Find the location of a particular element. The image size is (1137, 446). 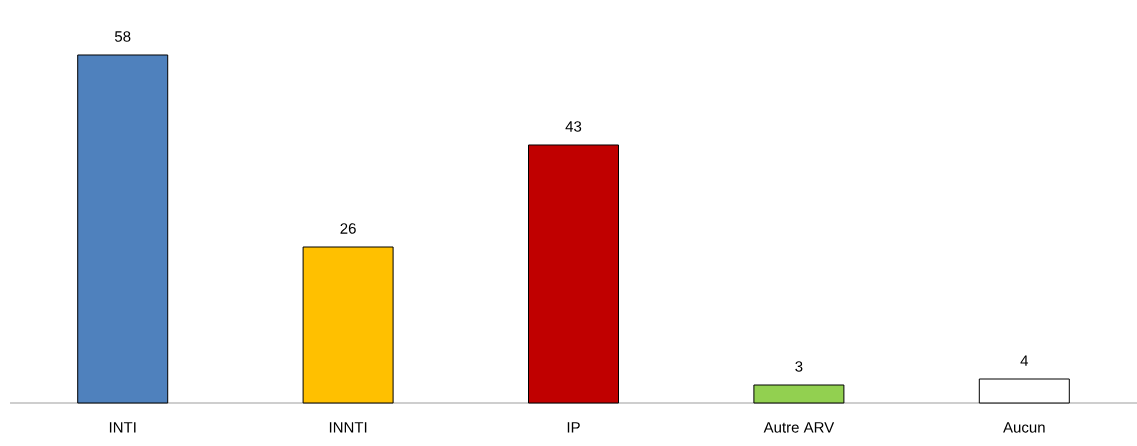

data-label: 4 is located at coordinates (1024, 360).